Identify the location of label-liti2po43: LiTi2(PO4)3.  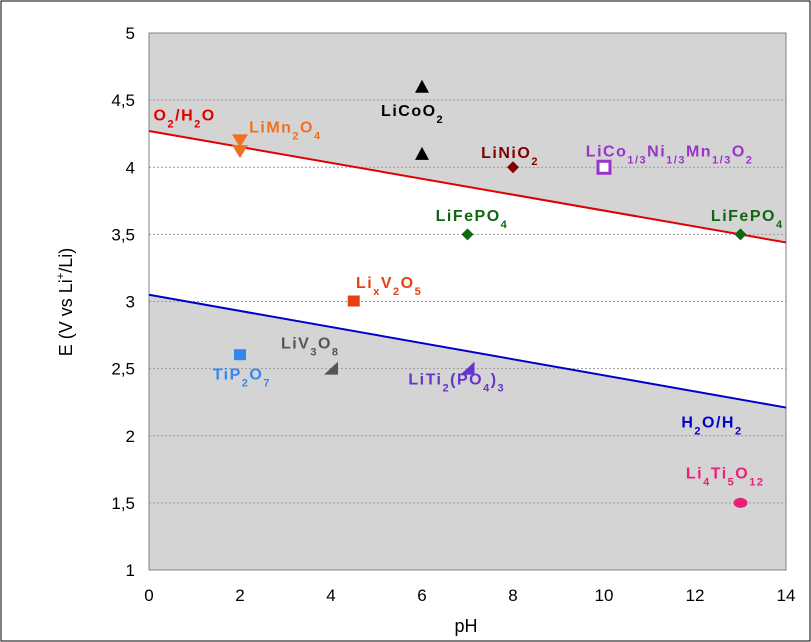
(456, 383).